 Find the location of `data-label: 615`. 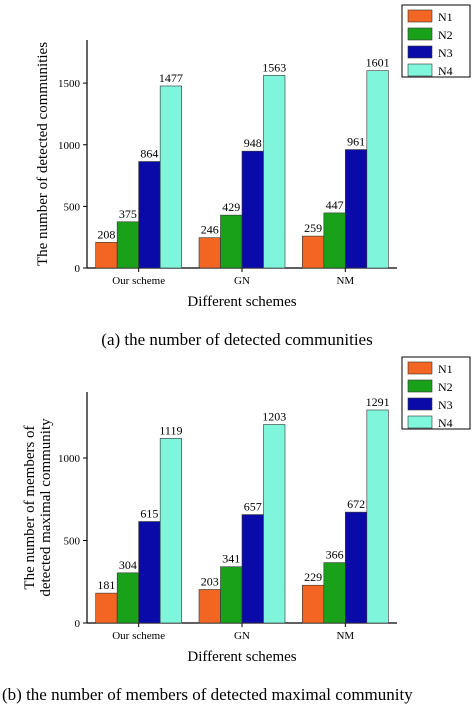

data-label: 615 is located at coordinates (149, 514).